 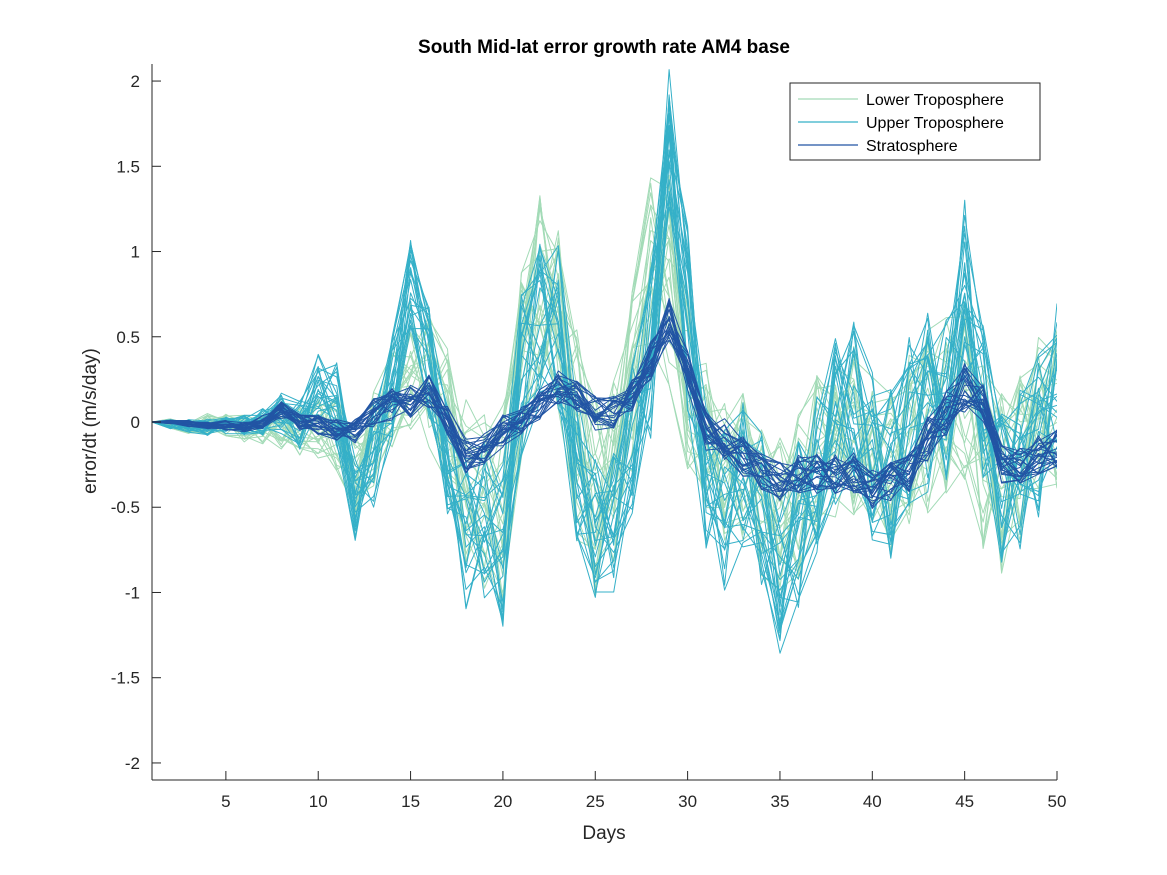 What do you see at coordinates (604, 47) in the screenshot?
I see `chart-title: South Mid-lat error growth rate AM4 base` at bounding box center [604, 47].